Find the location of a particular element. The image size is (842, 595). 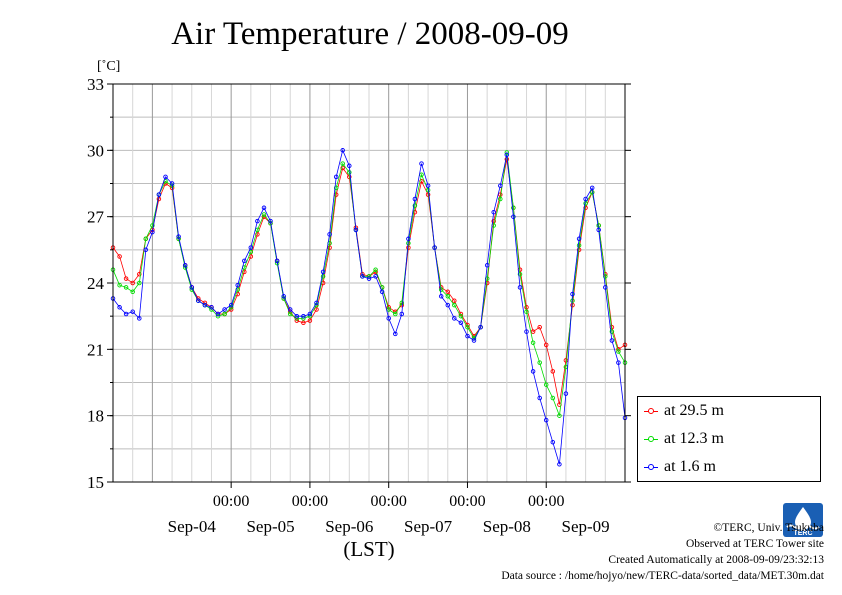

x-date-label: Sep-09 is located at coordinates (586, 526).